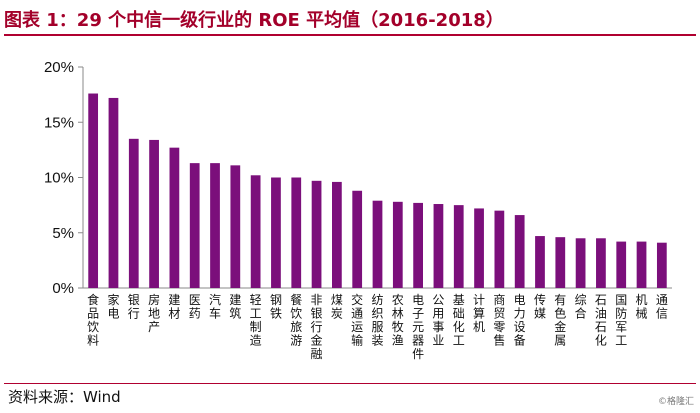 The width and height of the screenshot is (700, 413). Describe the element at coordinates (418, 327) in the screenshot. I see `x-category-label: 电子元器件` at that location.